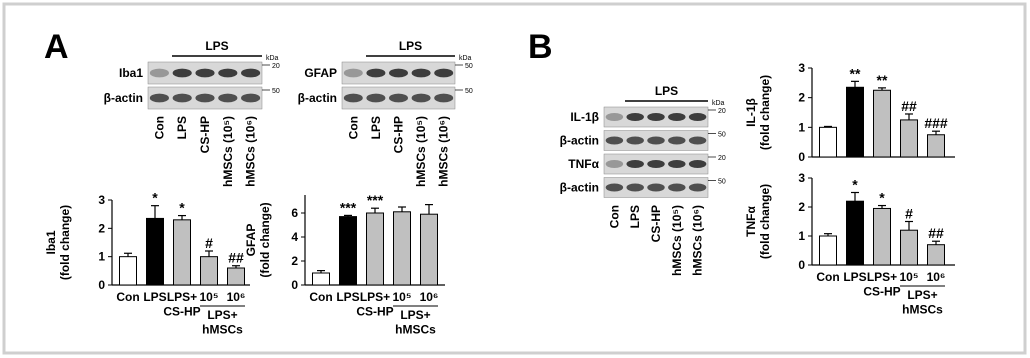 The height and width of the screenshot is (358, 1030). I want to click on blot-row-label: IL-1β, so click(584, 117).